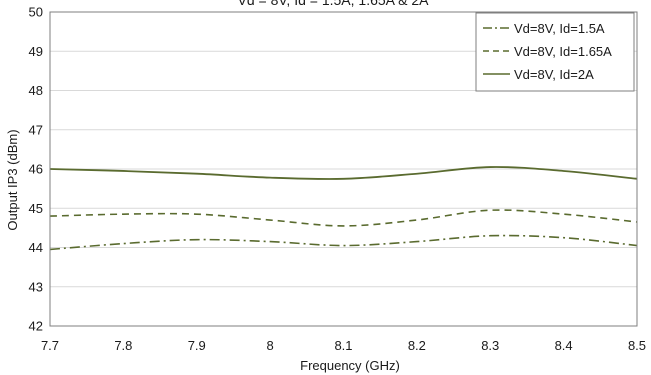 The width and height of the screenshot is (651, 375). What do you see at coordinates (563, 51) in the screenshot?
I see `legend-label-2: Vd=8V, Id=1.65A` at bounding box center [563, 51].